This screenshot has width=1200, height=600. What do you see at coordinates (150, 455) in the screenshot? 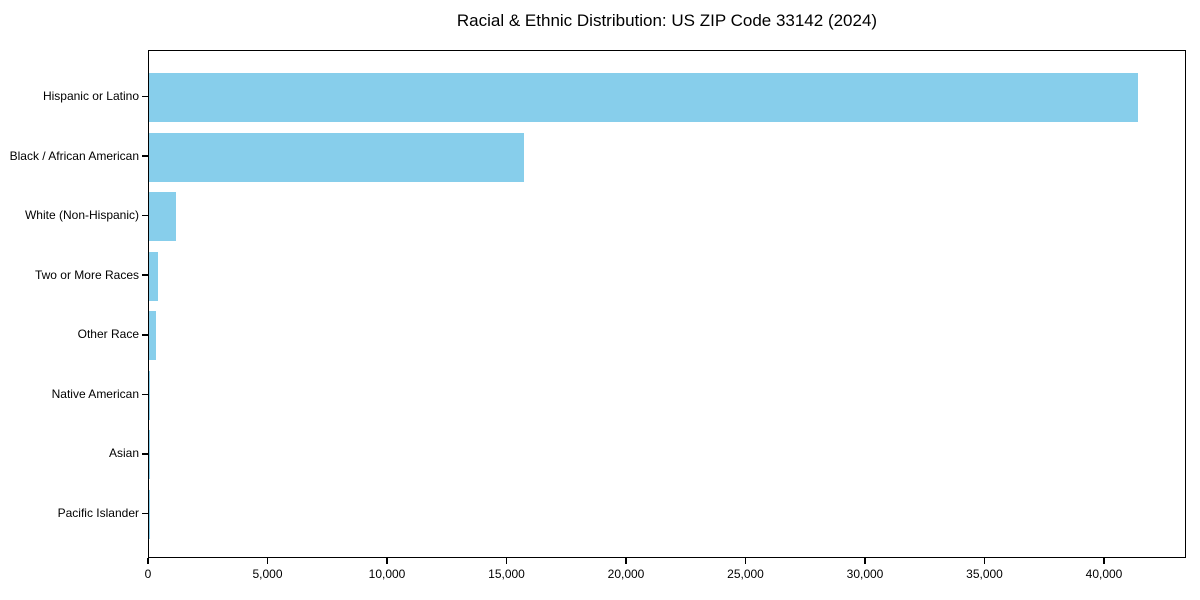
I see `bar-asian` at bounding box center [150, 455].